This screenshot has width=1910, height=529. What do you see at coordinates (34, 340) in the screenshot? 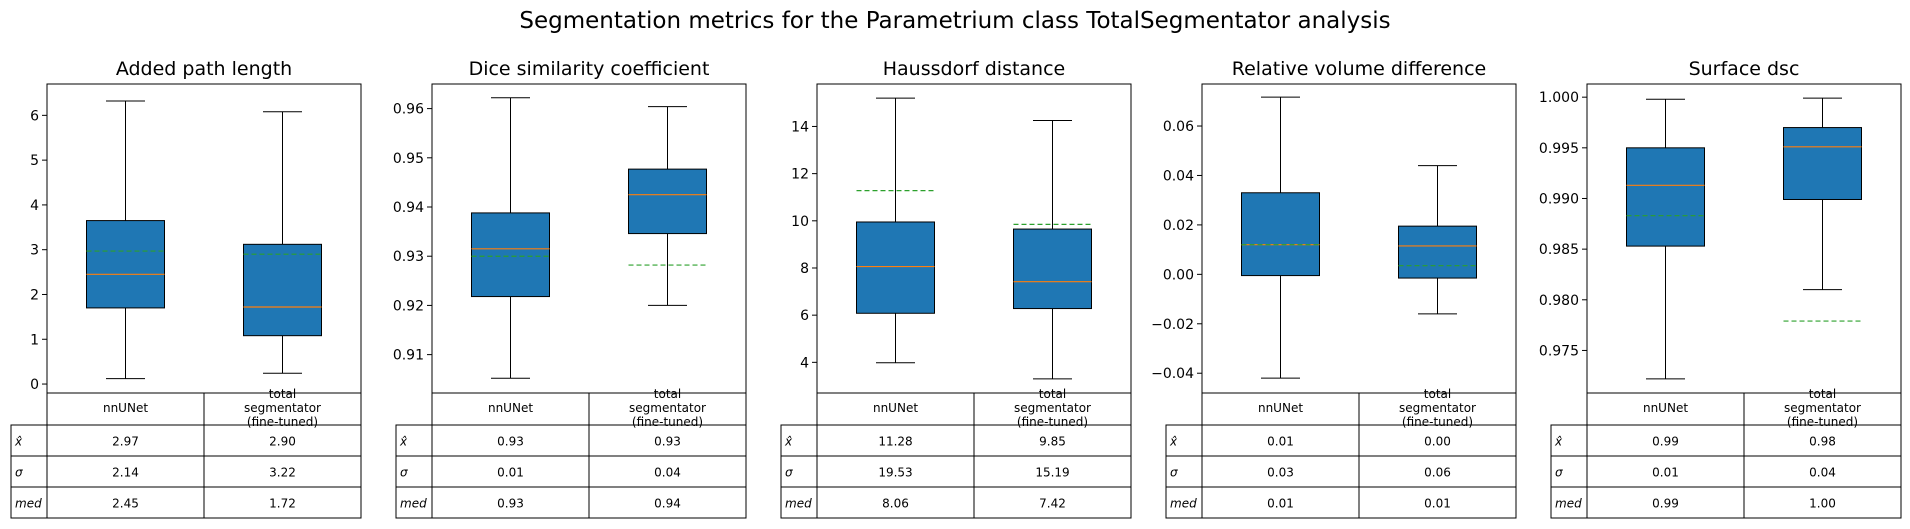
I see `y-tick-label: 1` at bounding box center [34, 340].